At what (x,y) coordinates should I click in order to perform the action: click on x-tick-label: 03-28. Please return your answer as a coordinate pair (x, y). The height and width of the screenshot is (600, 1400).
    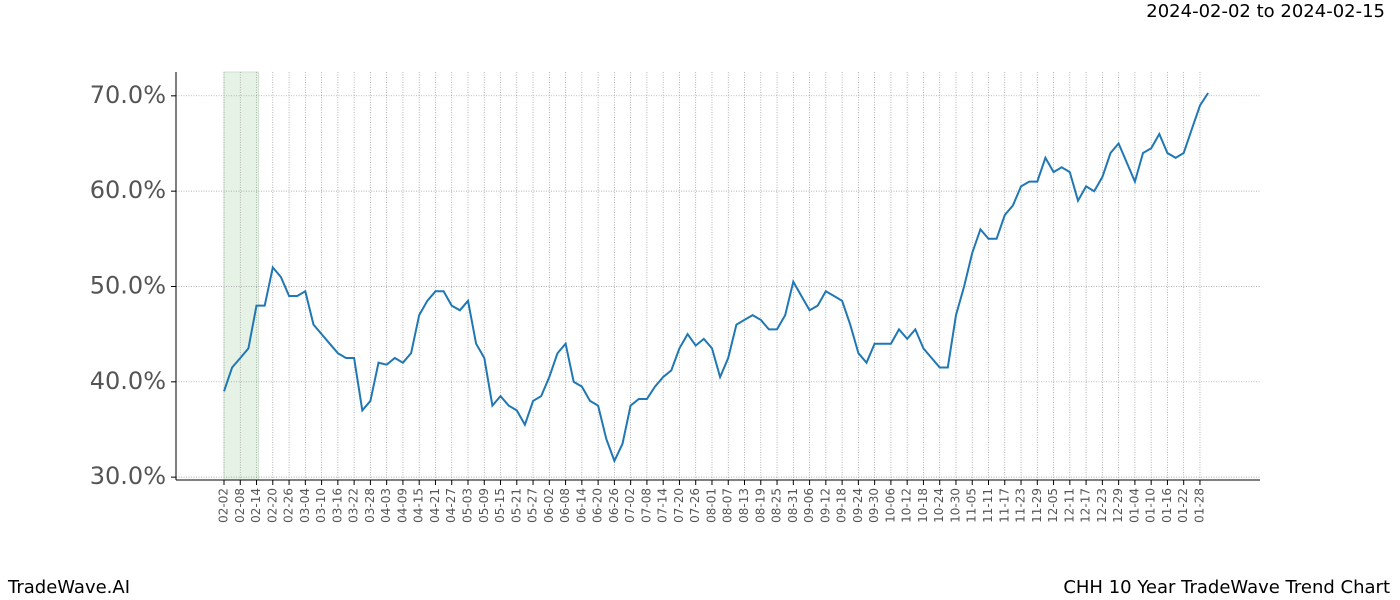
    Looking at the image, I should click on (370, 505).